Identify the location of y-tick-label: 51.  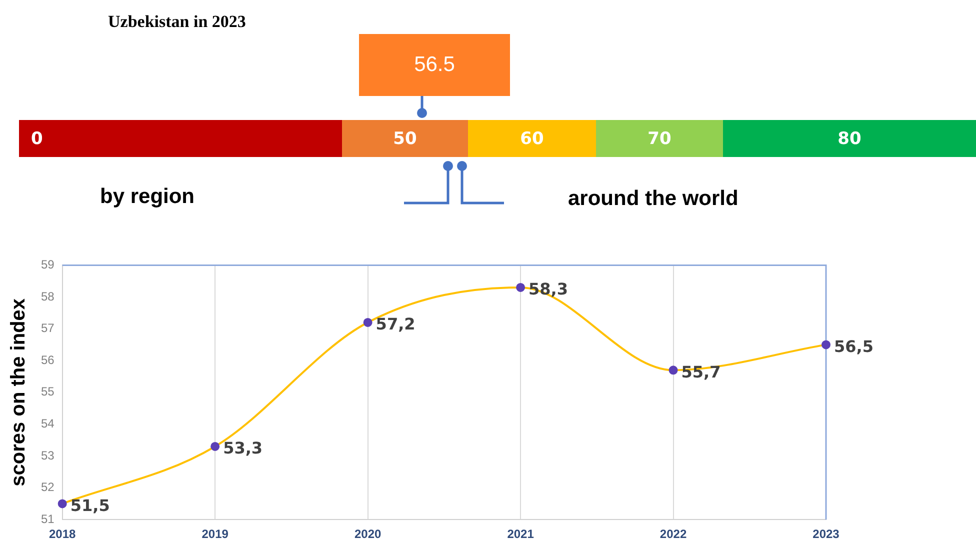
(47, 519).